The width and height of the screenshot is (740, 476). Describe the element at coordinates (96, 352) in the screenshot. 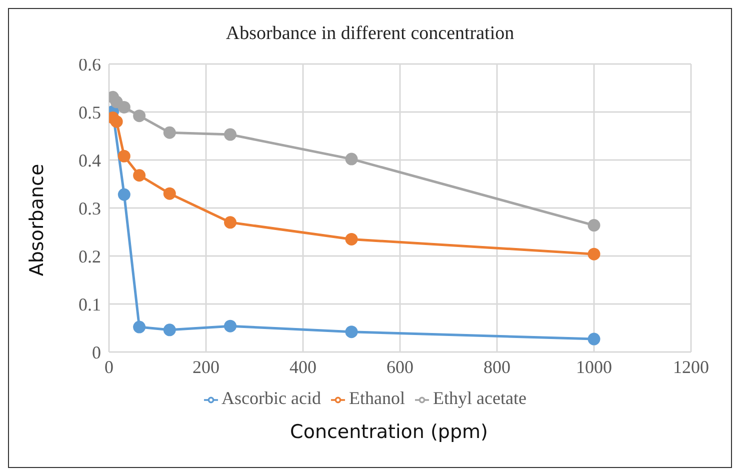

I see `y-tick-label: 0` at that location.